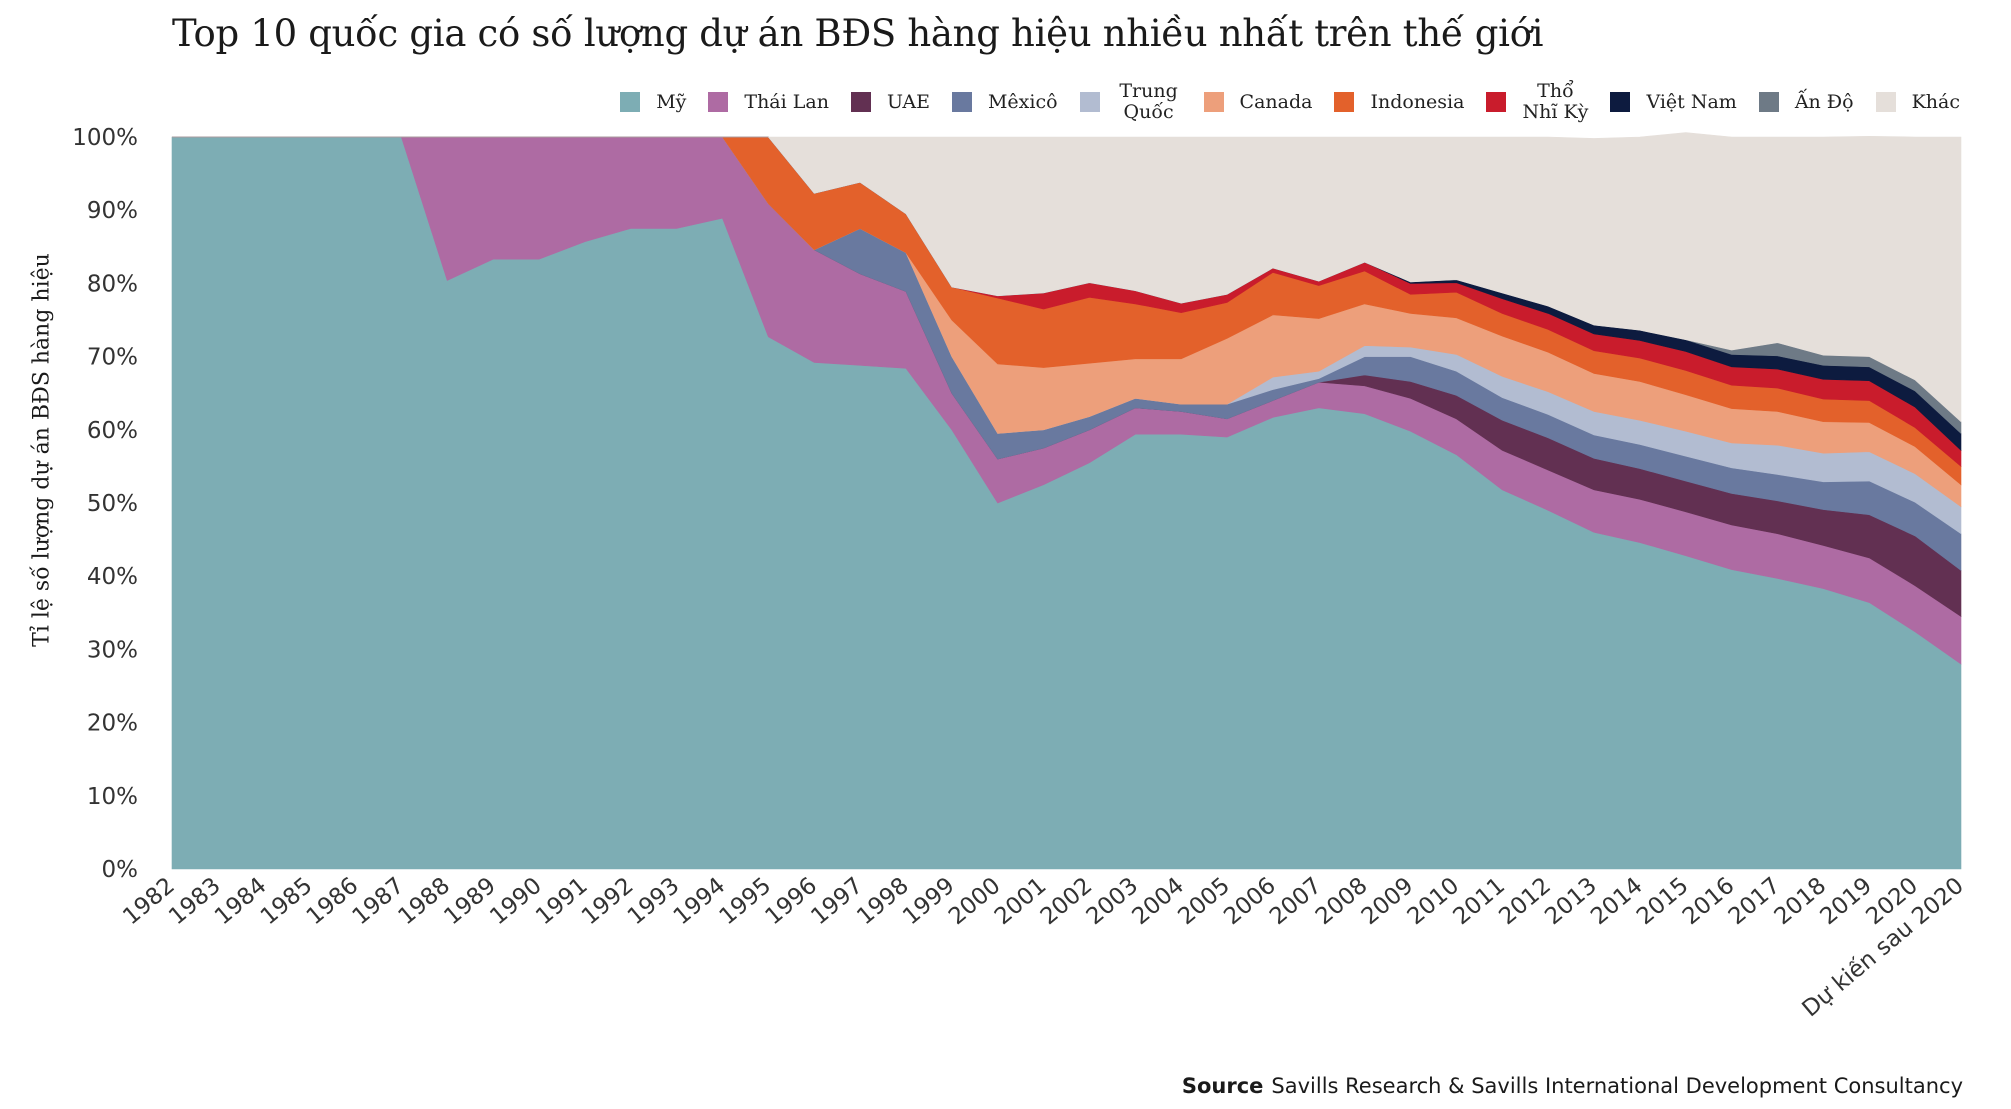 This screenshot has width=2011, height=1109. Describe the element at coordinates (1113, 902) in the screenshot. I see `x-tick-label: 2003` at that location.